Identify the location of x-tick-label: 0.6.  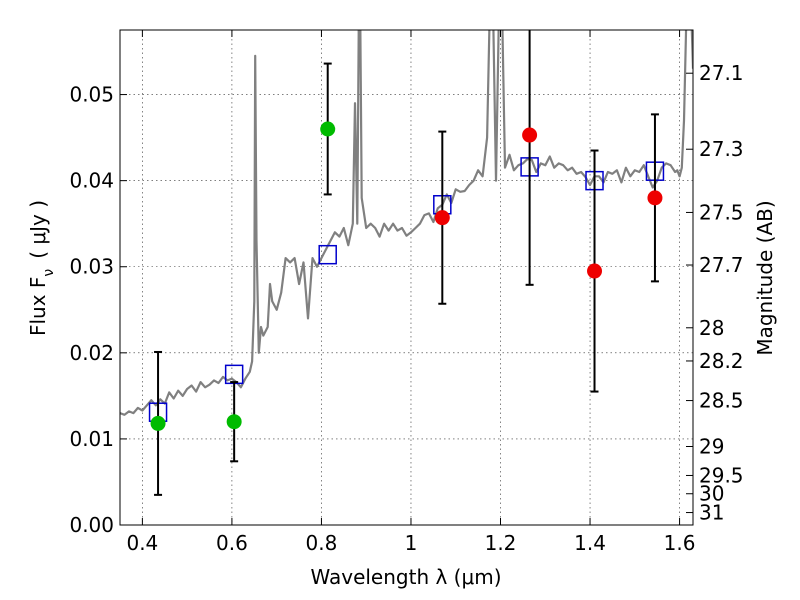
(232, 543).